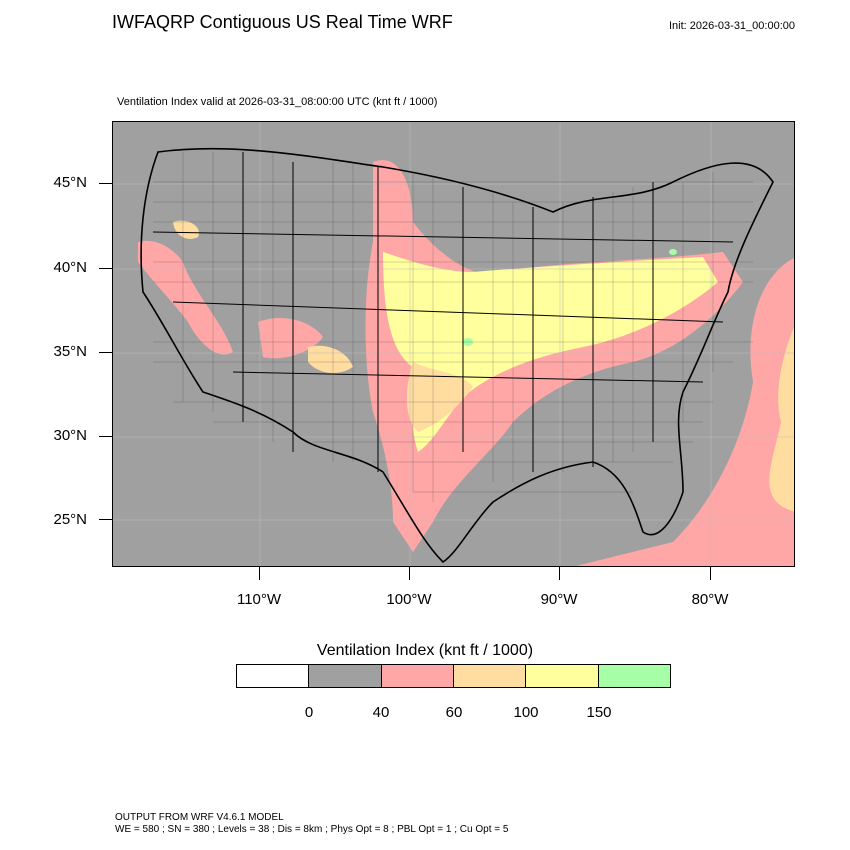 This screenshot has width=850, height=850. What do you see at coordinates (732, 26) in the screenshot?
I see `init-time-label: Init: 2026-03-31_00:00:00` at bounding box center [732, 26].